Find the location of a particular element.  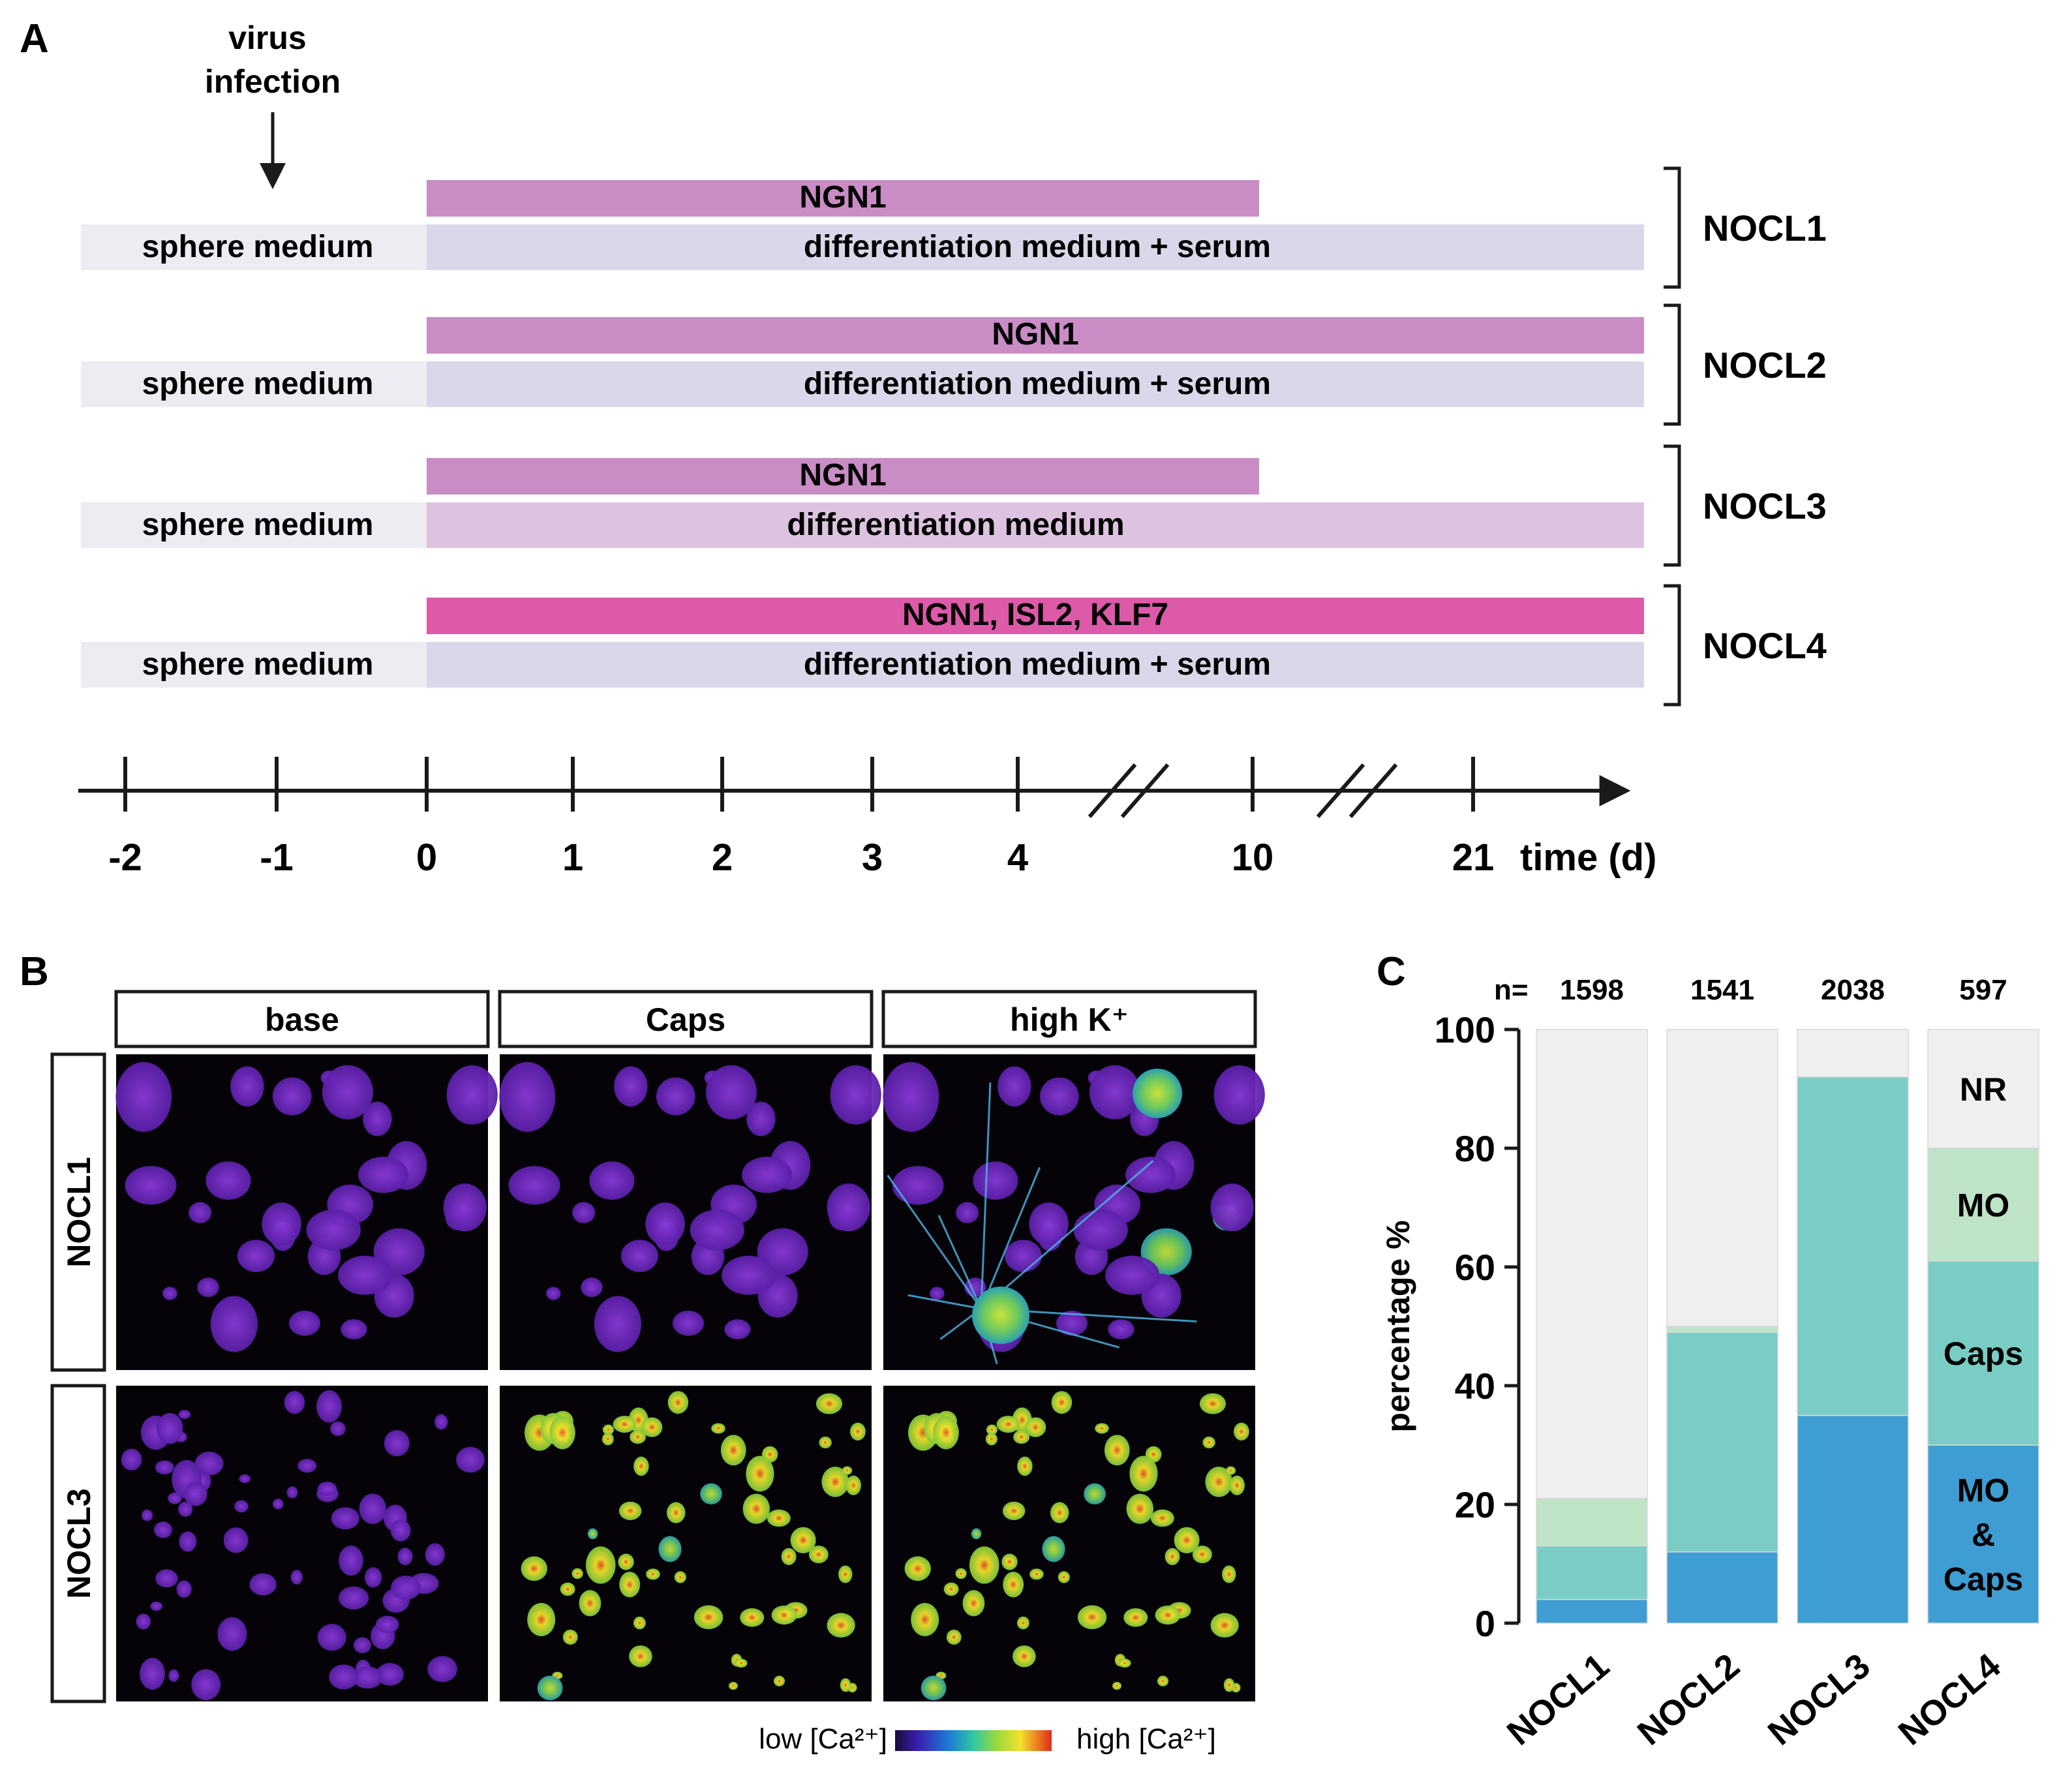

y-tick-label: 100 is located at coordinates (1465, 1029).